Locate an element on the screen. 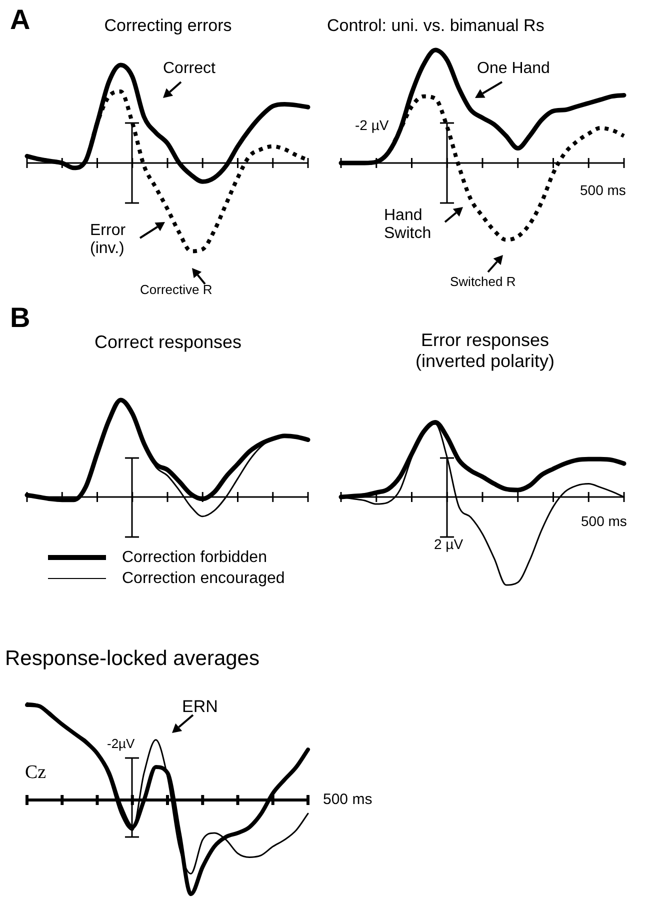 Image resolution: width=651 pixels, height=904 pixels. legend-label: Correction encouraged is located at coordinates (203, 579).